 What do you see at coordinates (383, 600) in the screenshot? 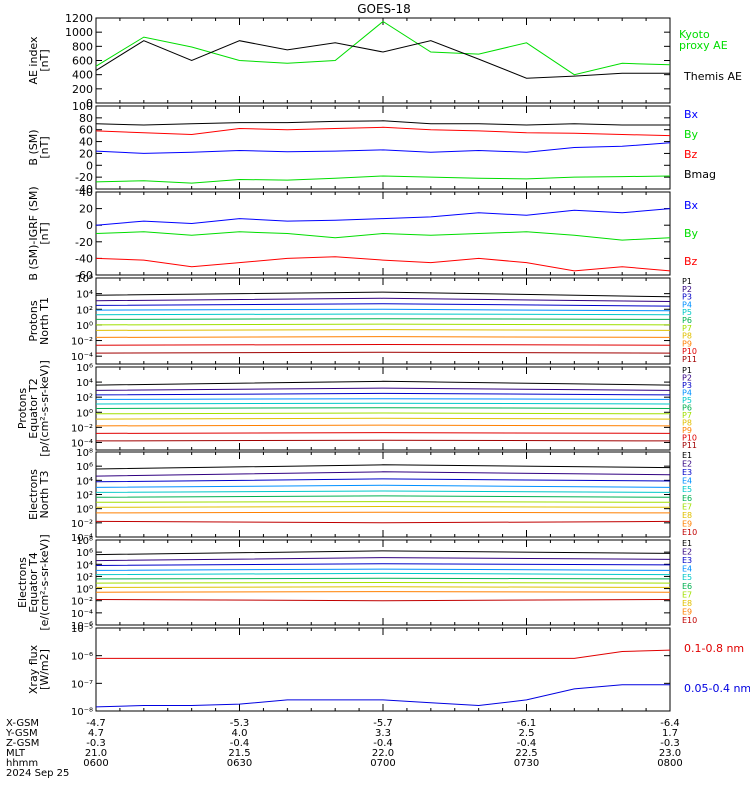
I see `series-line-e10` at bounding box center [383, 600].